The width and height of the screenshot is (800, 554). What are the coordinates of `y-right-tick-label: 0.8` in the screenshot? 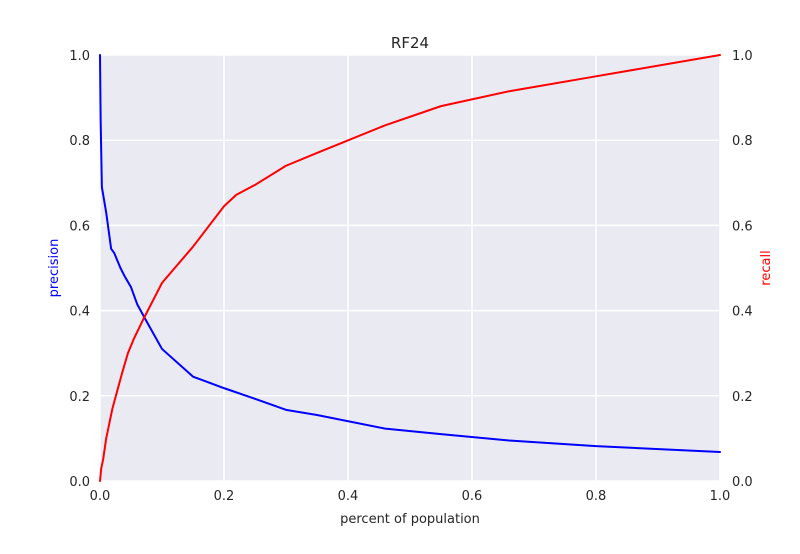 It's located at (742, 141).